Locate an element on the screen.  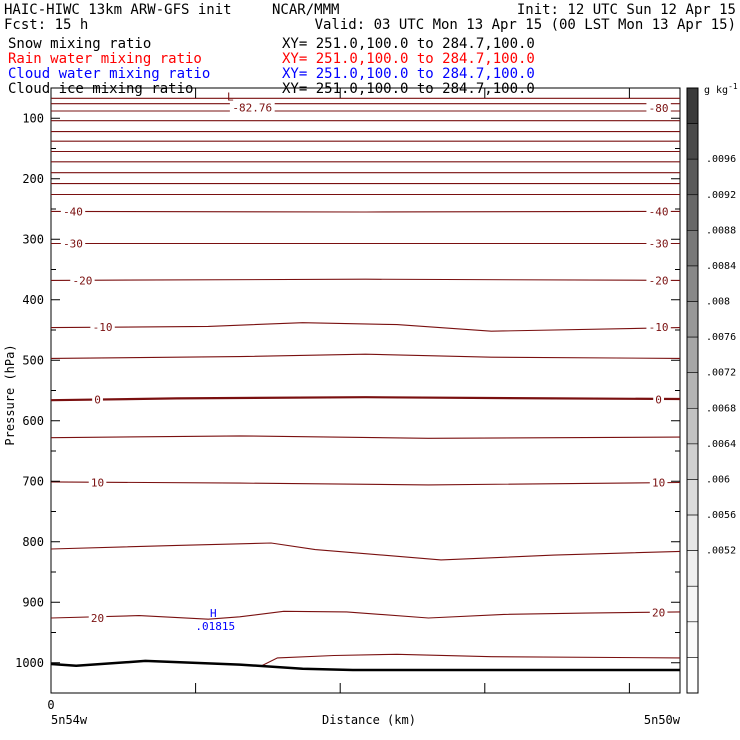
colorbar-label-2: .0088 is located at coordinates (721, 230).